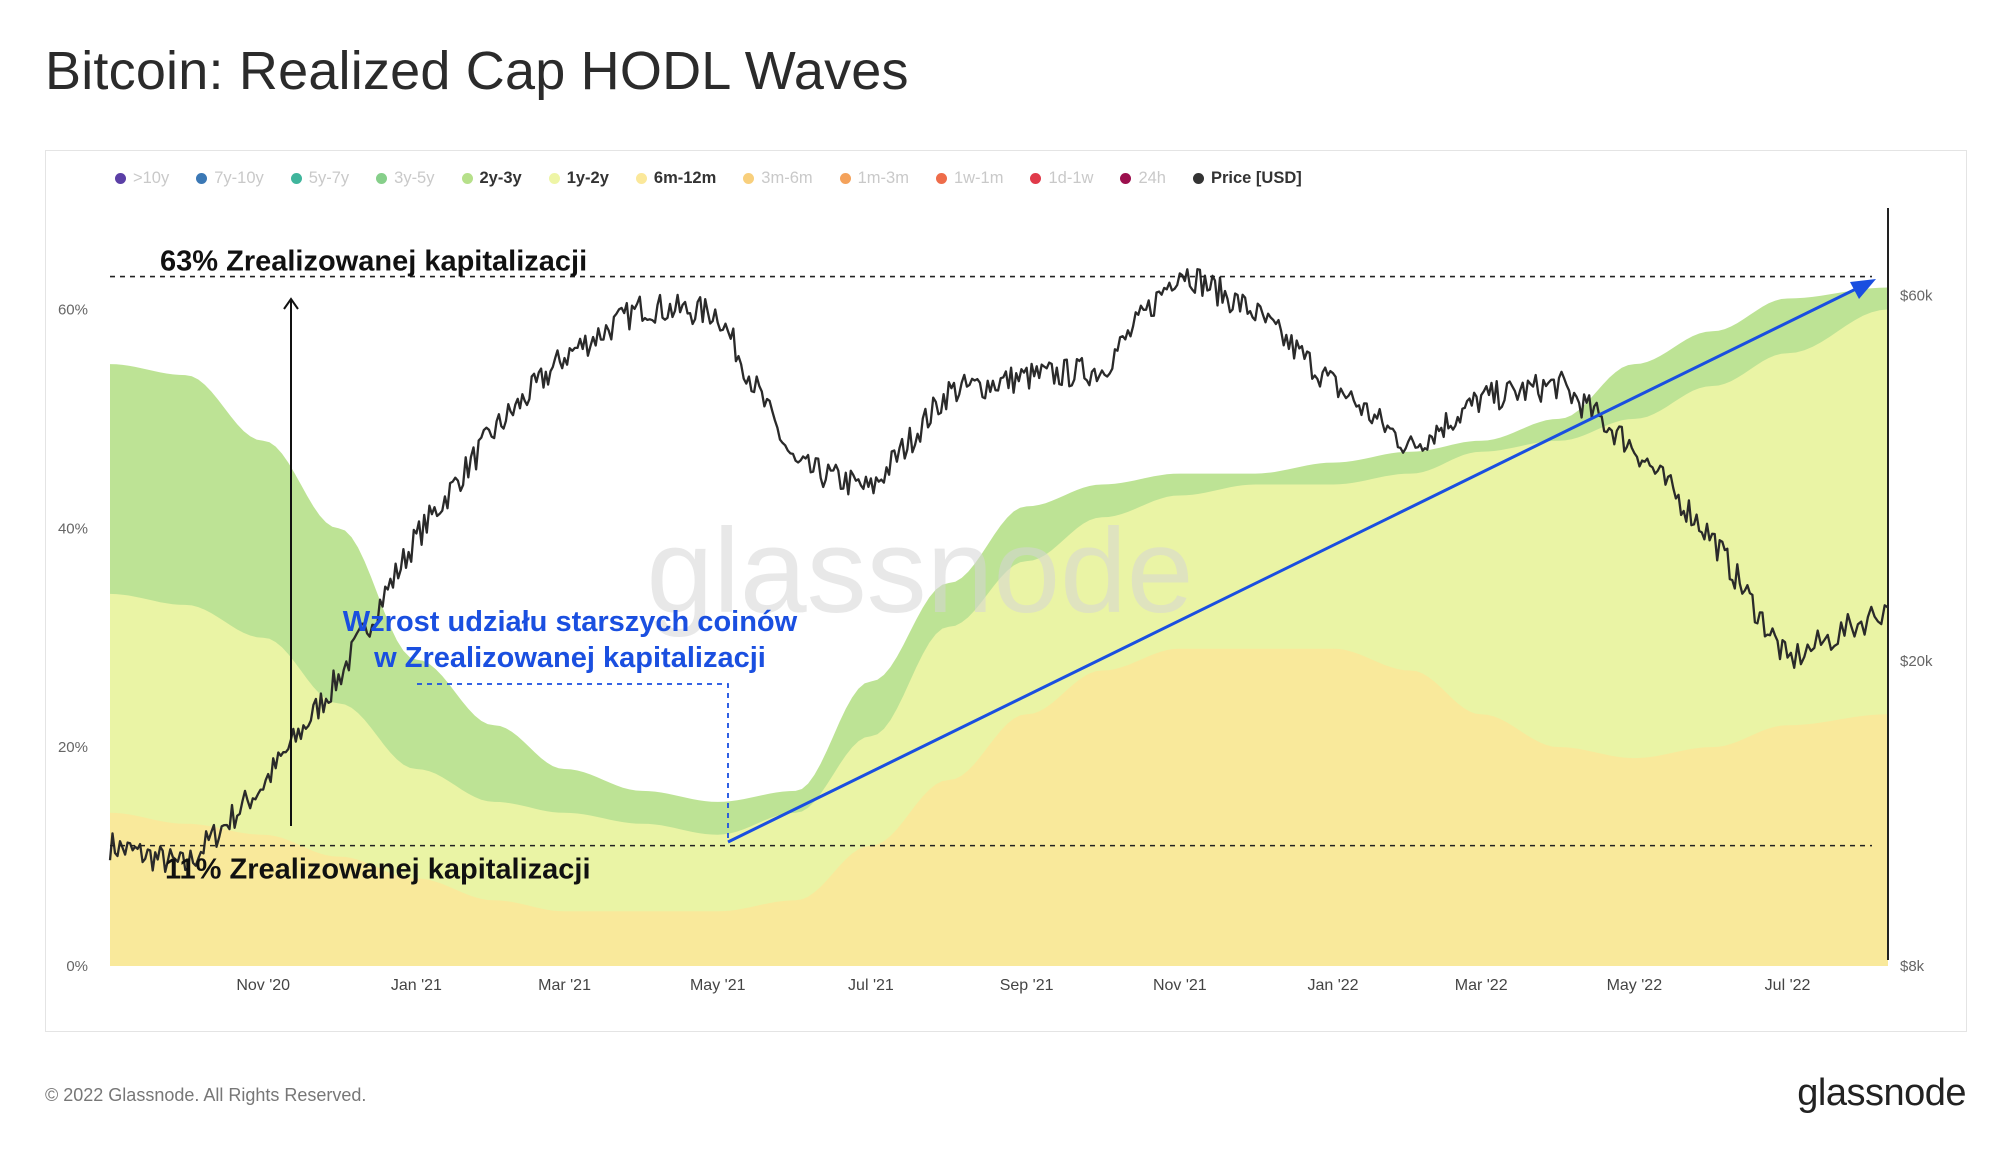 This screenshot has width=2000, height=1152. Describe the element at coordinates (73, 528) in the screenshot. I see `y-left-tick-label: 40%` at that location.